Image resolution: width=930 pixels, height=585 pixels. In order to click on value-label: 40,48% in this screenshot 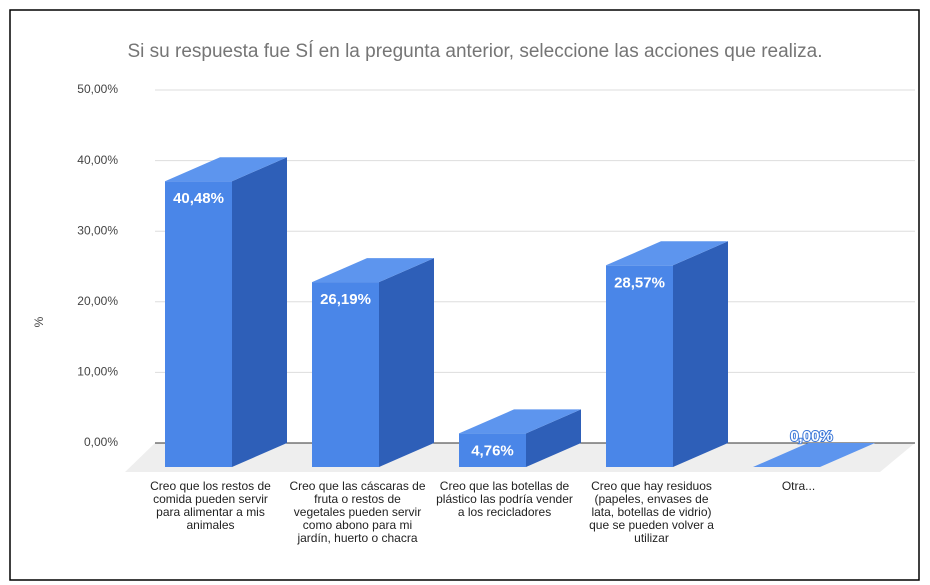, I will do `click(198, 198)`.